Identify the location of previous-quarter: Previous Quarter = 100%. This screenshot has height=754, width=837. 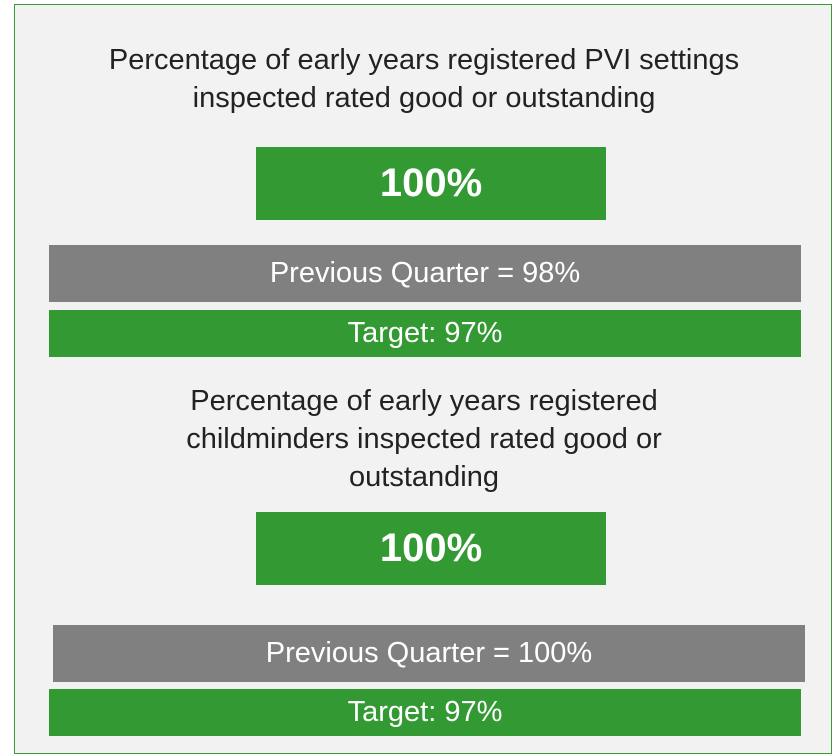
(429, 653).